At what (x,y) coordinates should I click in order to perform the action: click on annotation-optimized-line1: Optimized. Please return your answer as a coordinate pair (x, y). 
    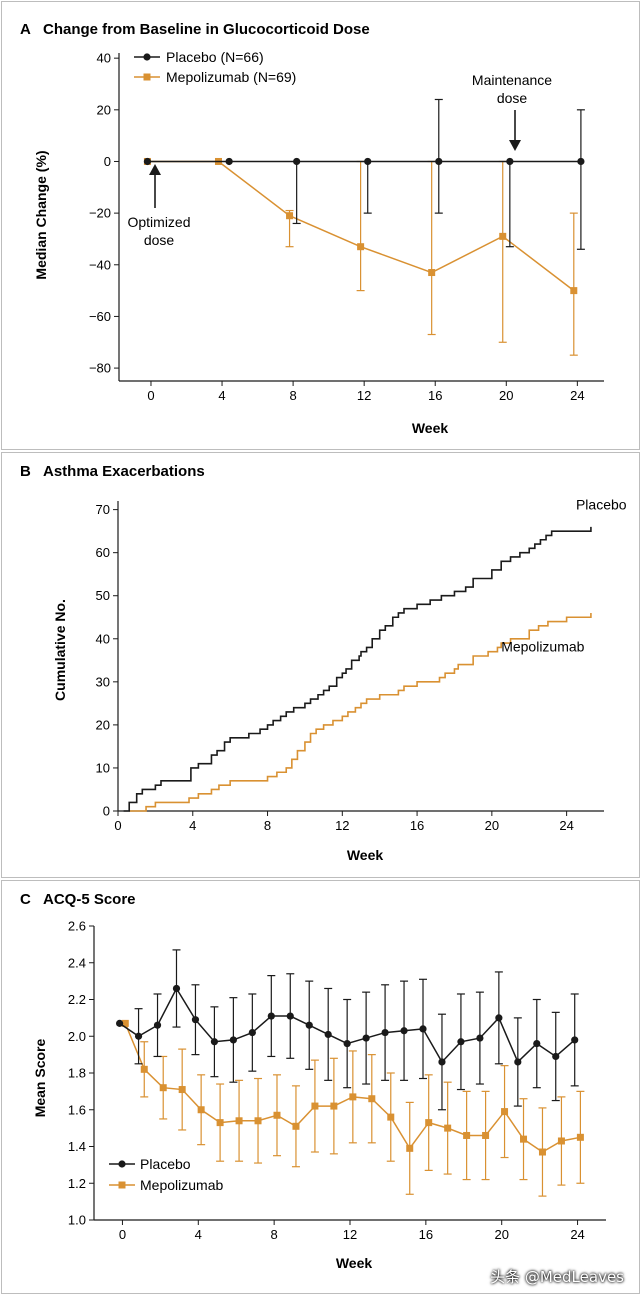
    Looking at the image, I should click on (158, 222).